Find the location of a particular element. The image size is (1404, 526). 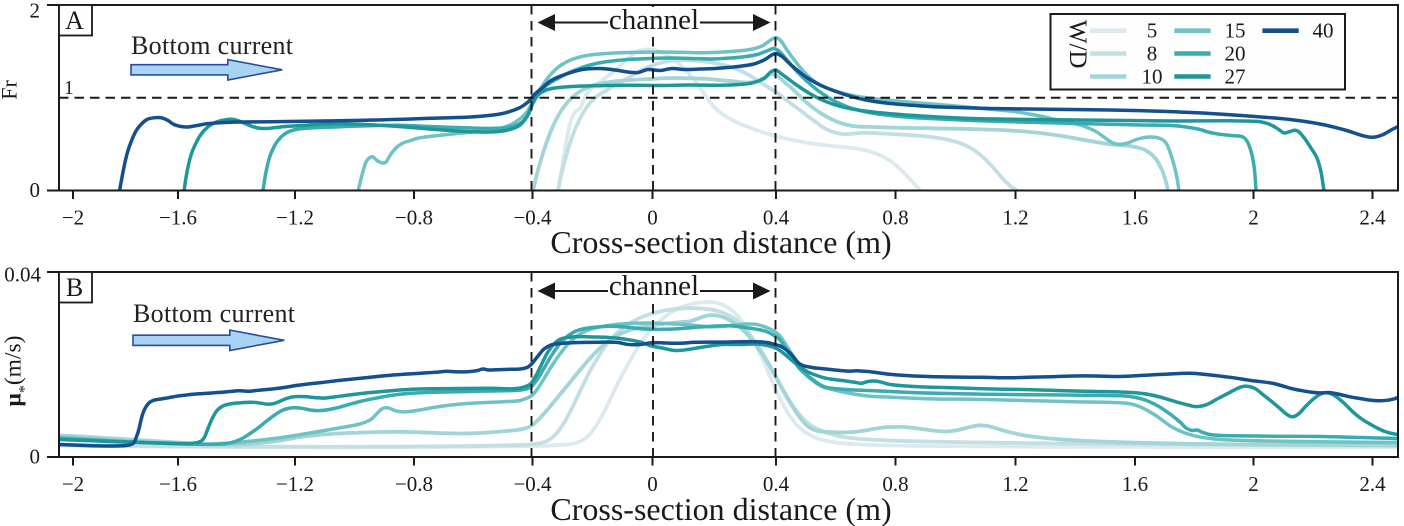

svg-text: 20 is located at coordinates (1235, 54).